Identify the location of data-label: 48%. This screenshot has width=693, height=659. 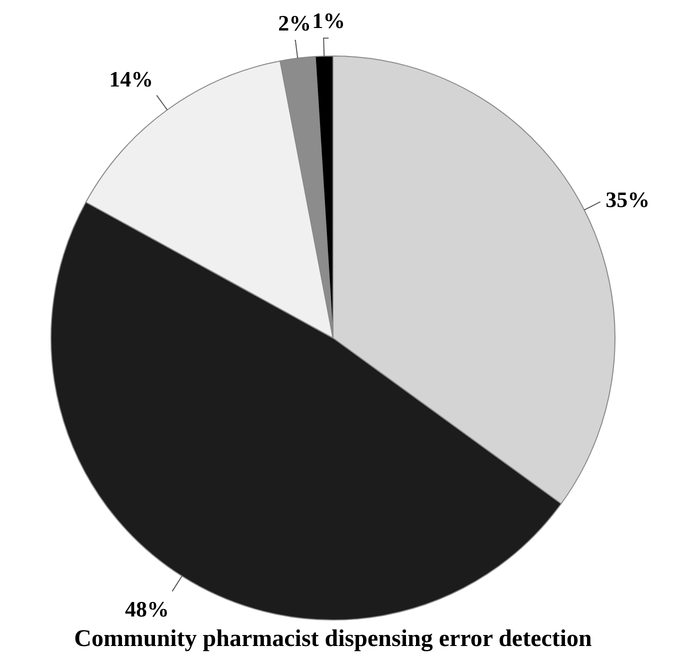
(147, 609).